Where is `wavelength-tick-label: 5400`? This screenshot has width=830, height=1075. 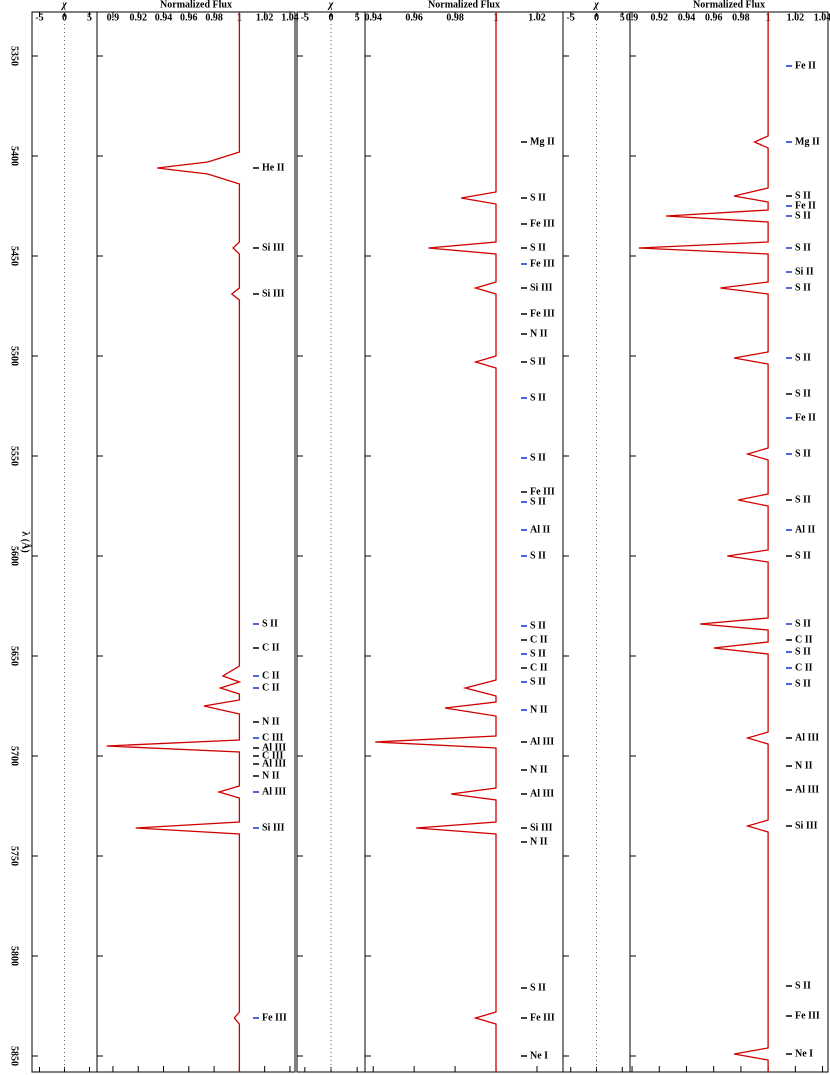
wavelength-tick-label: 5400 is located at coordinates (14, 156).